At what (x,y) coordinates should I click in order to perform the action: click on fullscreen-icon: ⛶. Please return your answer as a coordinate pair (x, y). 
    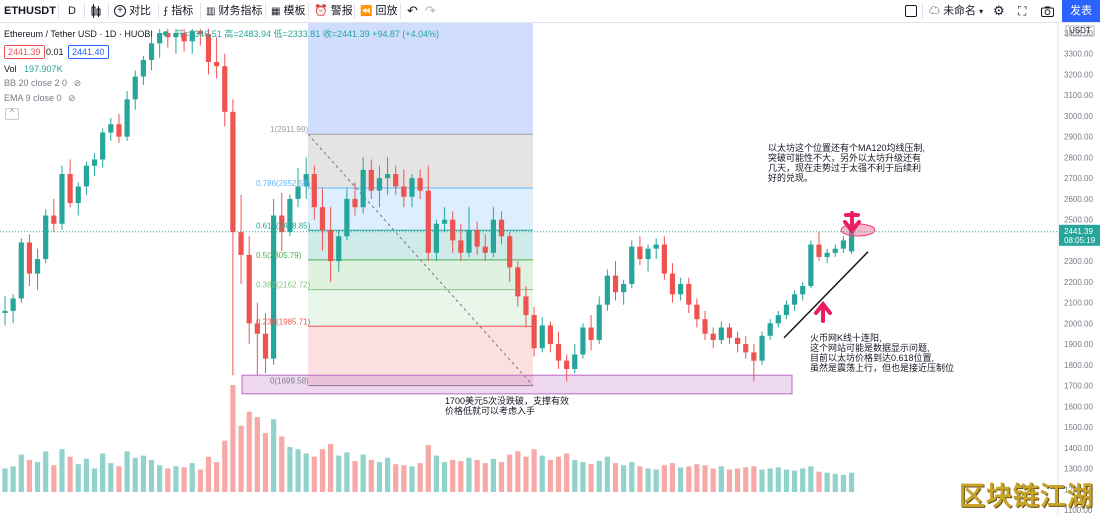
    Looking at the image, I should click on (1022, 11).